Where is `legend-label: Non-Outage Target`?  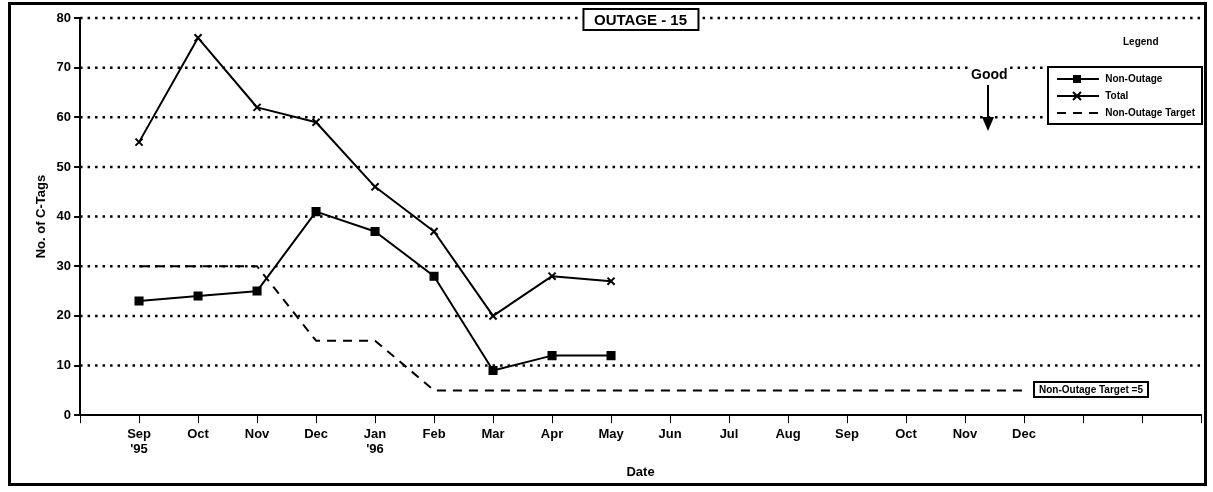 legend-label: Non-Outage Target is located at coordinates (1150, 112).